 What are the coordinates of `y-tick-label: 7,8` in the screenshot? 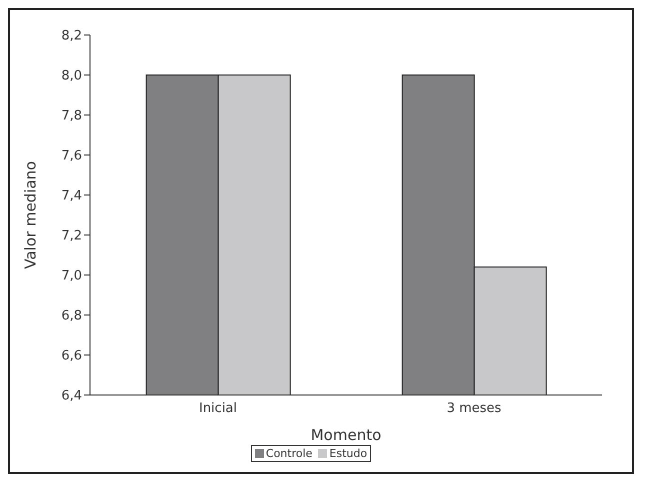 It's located at (71, 116).